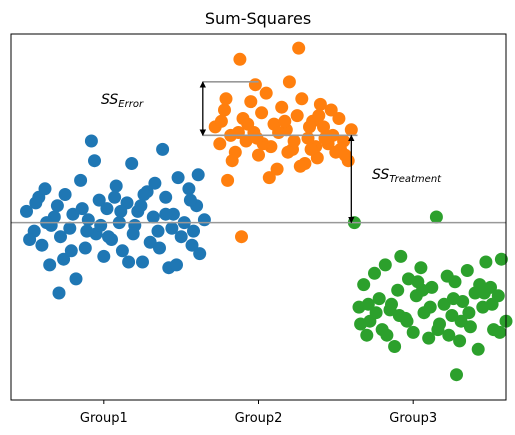  I want to click on x-axis: Group1 Group2 Group3, so click(258, 413).